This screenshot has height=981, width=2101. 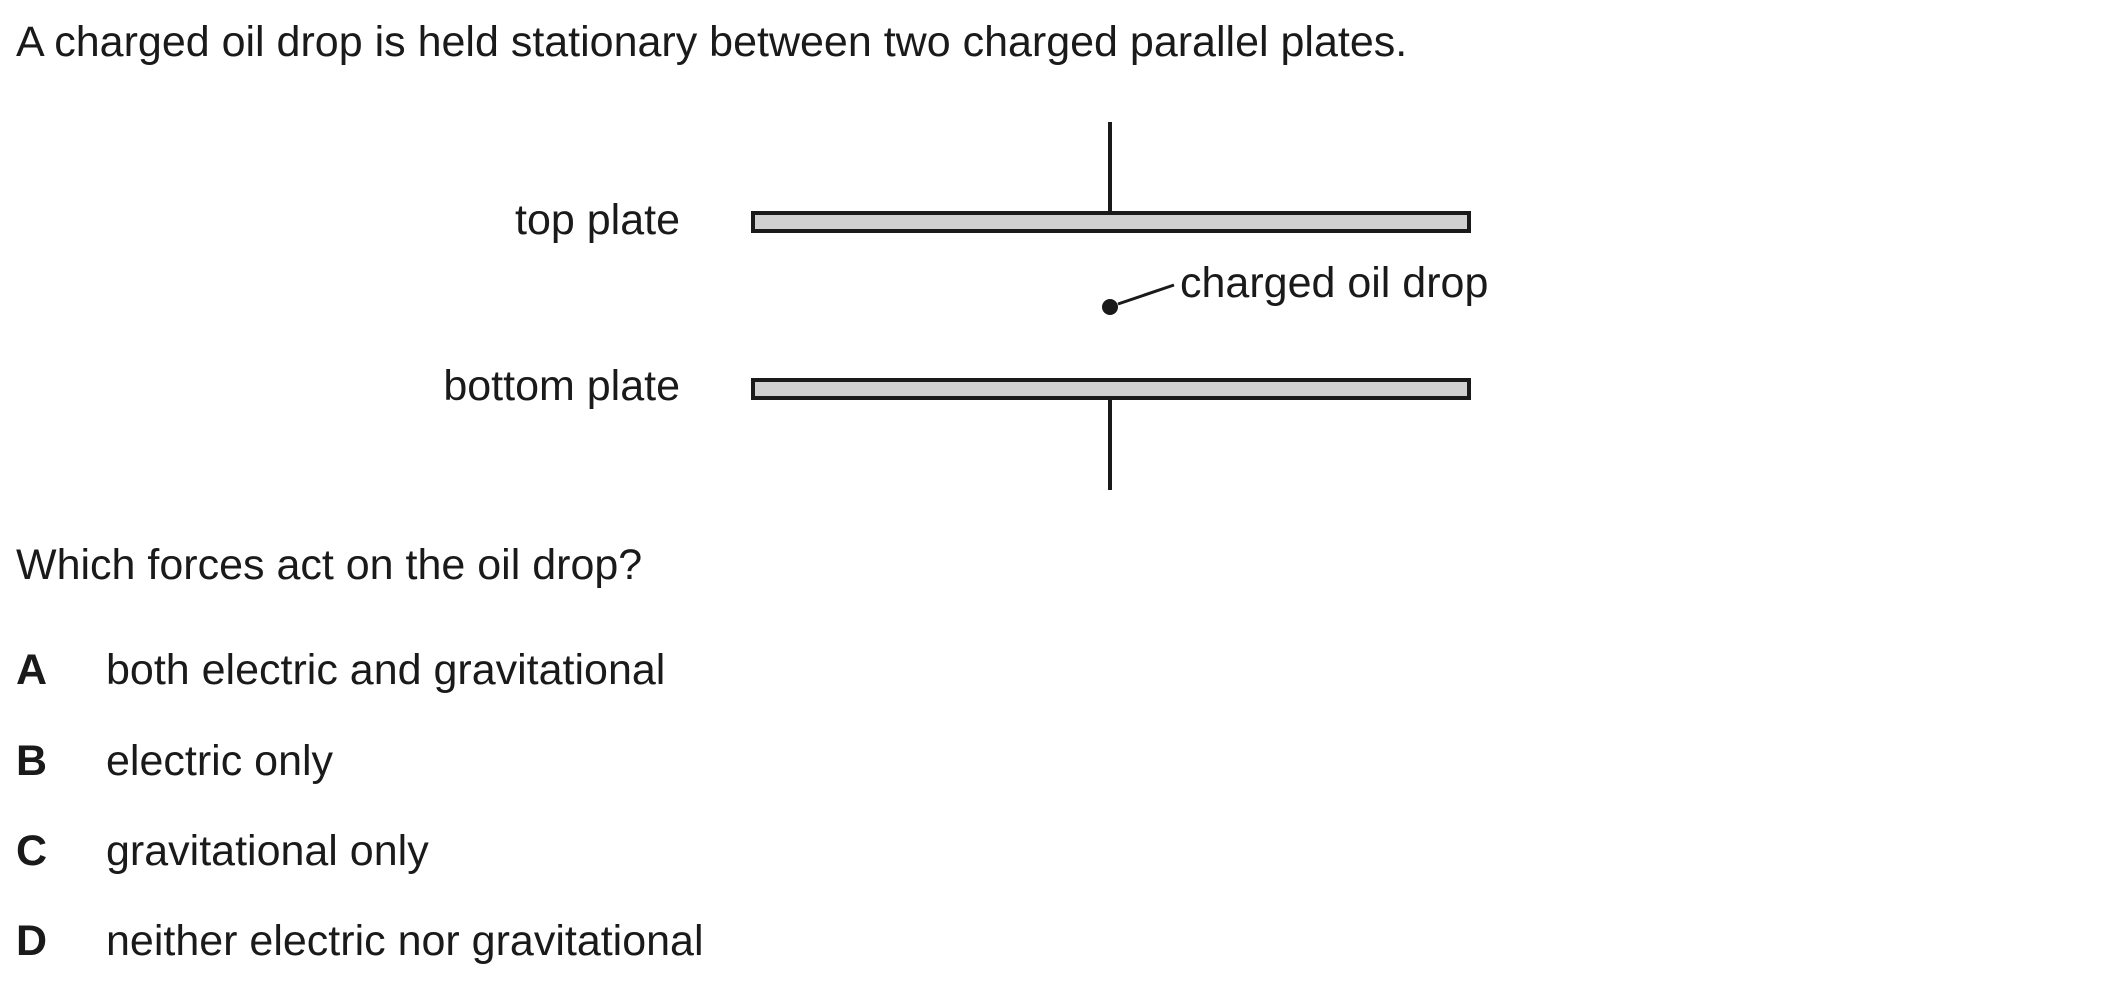 I want to click on option-letter: A, so click(x=32, y=670).